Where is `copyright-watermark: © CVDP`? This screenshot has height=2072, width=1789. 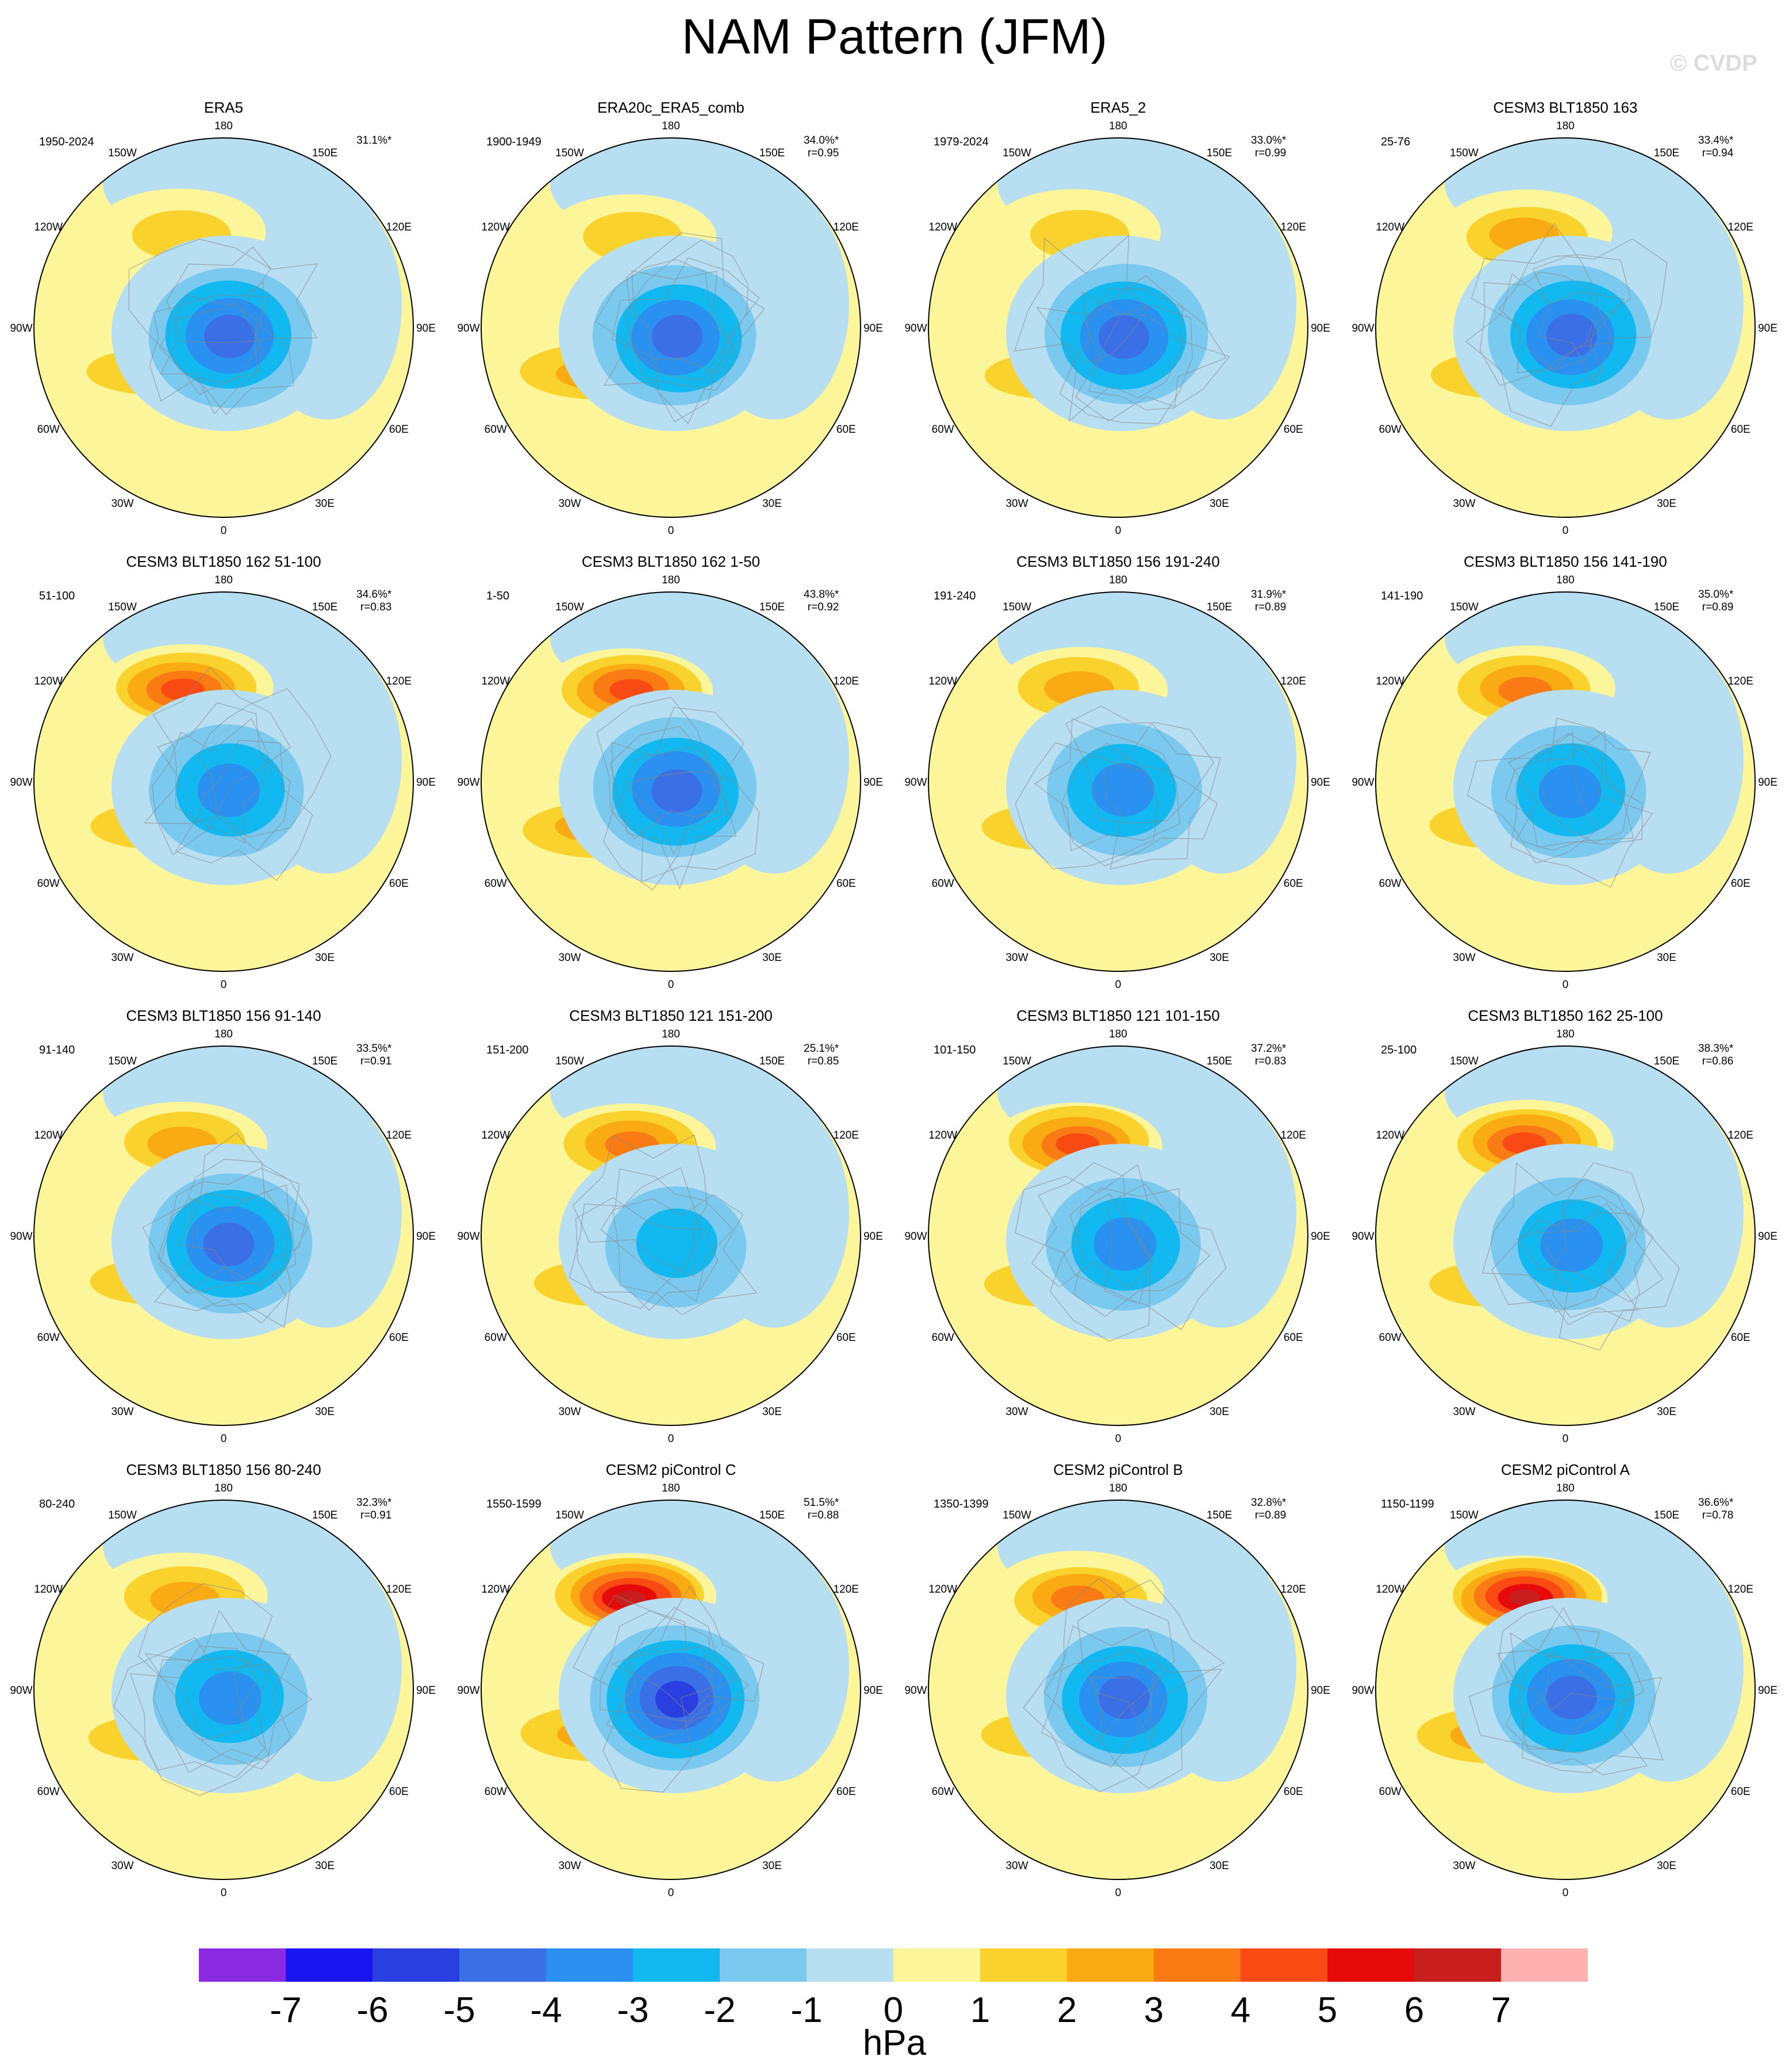 copyright-watermark: © CVDP is located at coordinates (1714, 63).